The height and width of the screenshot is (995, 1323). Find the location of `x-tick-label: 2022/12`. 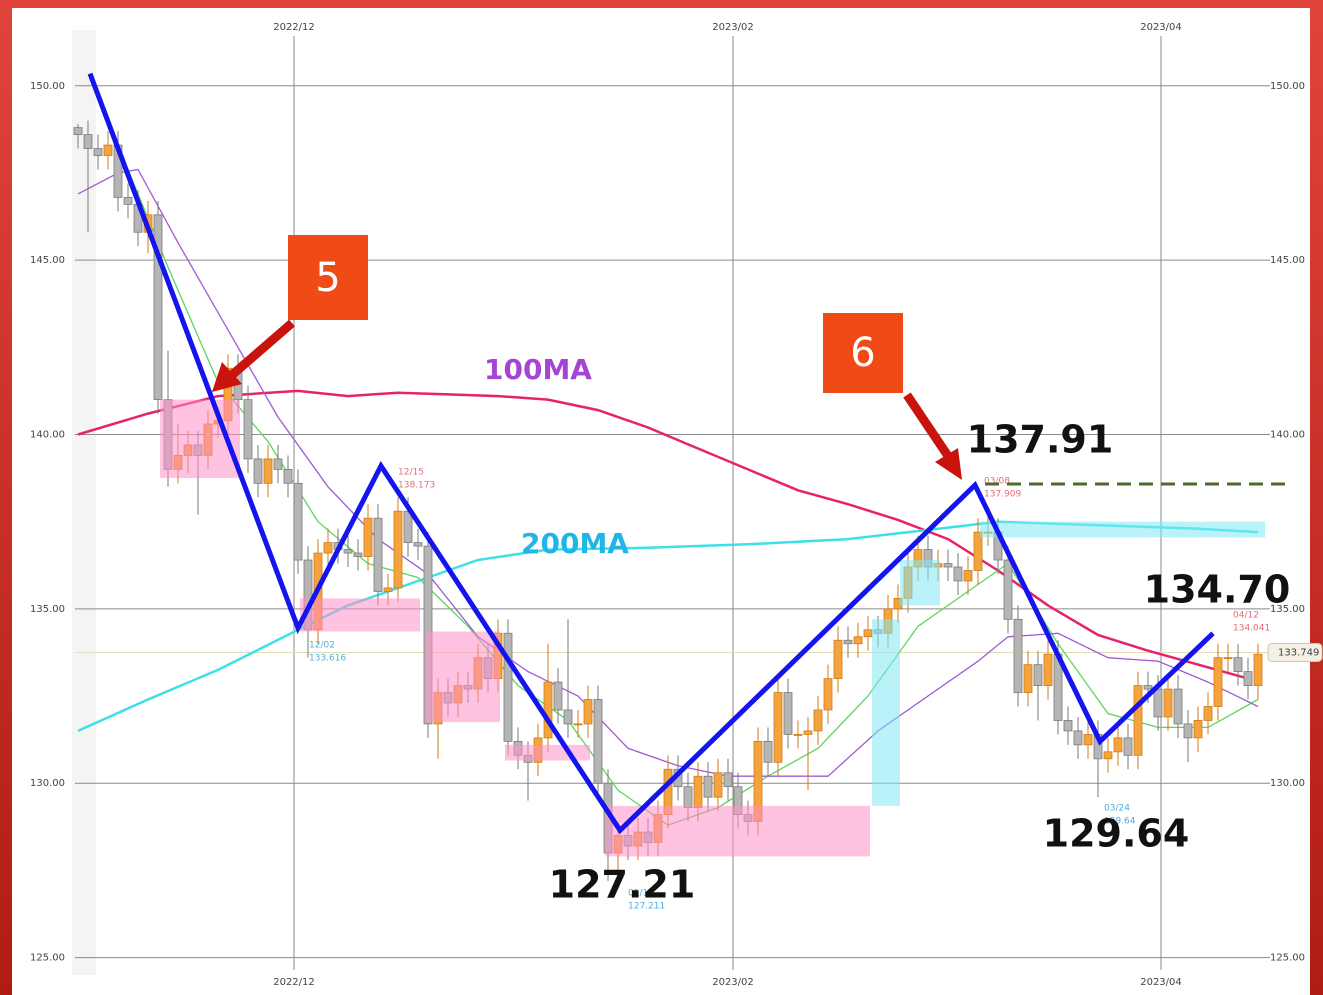

x-tick-label: 2022/12 is located at coordinates (294, 982).